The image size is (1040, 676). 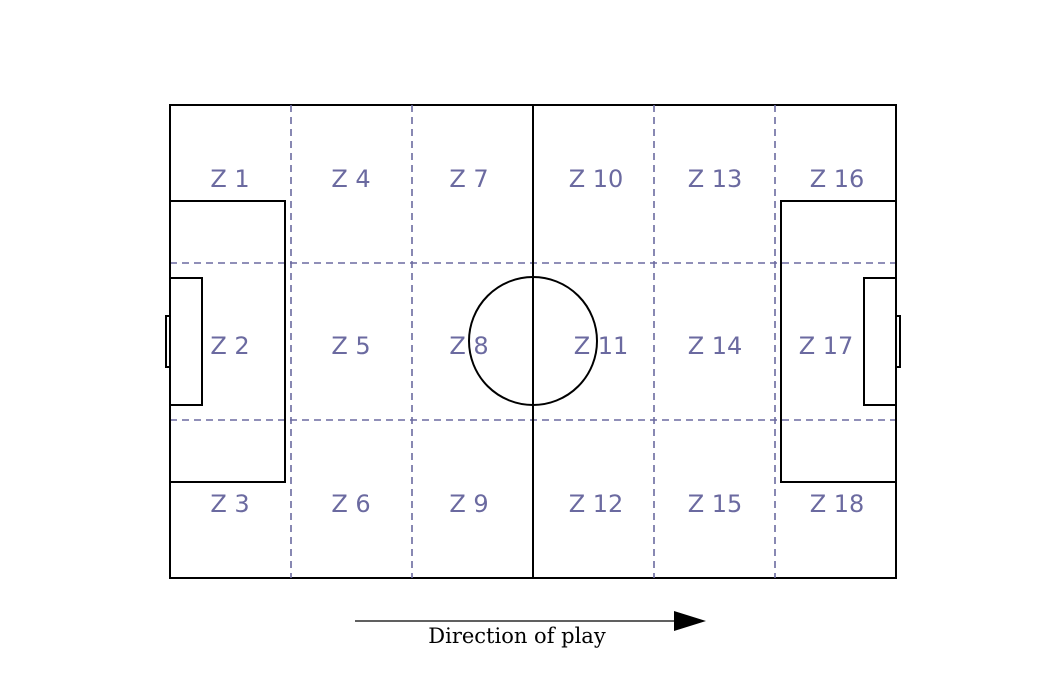 I want to click on direction-label: Direction of play, so click(x=517, y=636).